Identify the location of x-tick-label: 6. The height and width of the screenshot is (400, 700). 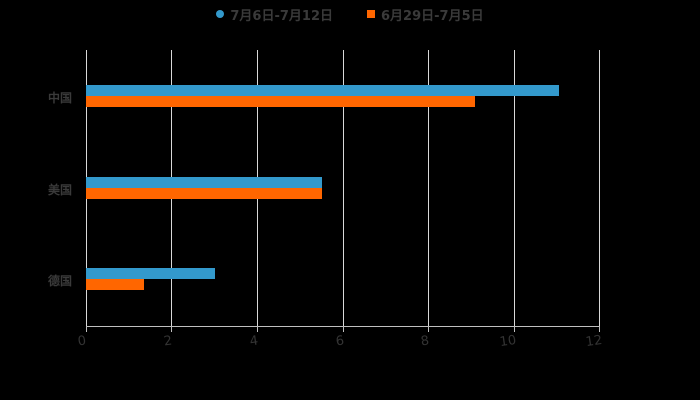
(340, 341).